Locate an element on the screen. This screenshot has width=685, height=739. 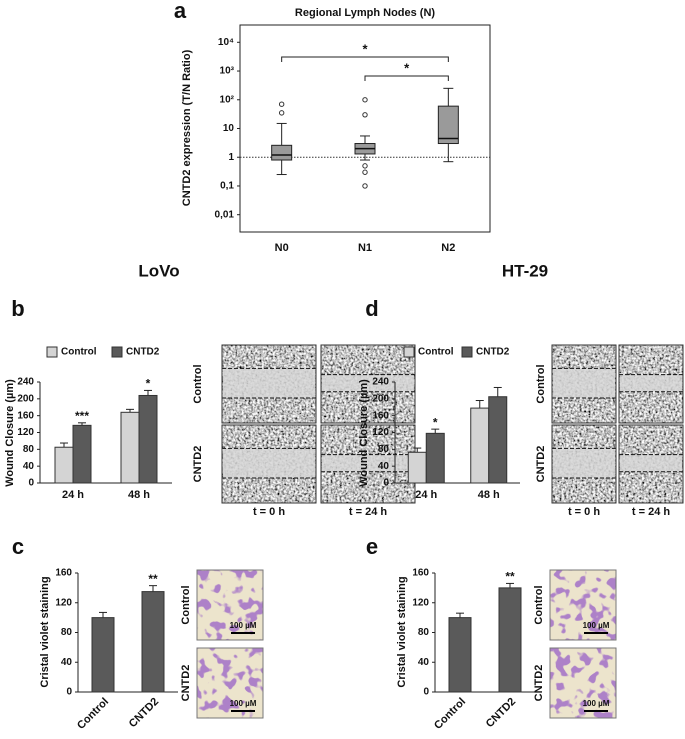
panel-letter: d is located at coordinates (371, 308).